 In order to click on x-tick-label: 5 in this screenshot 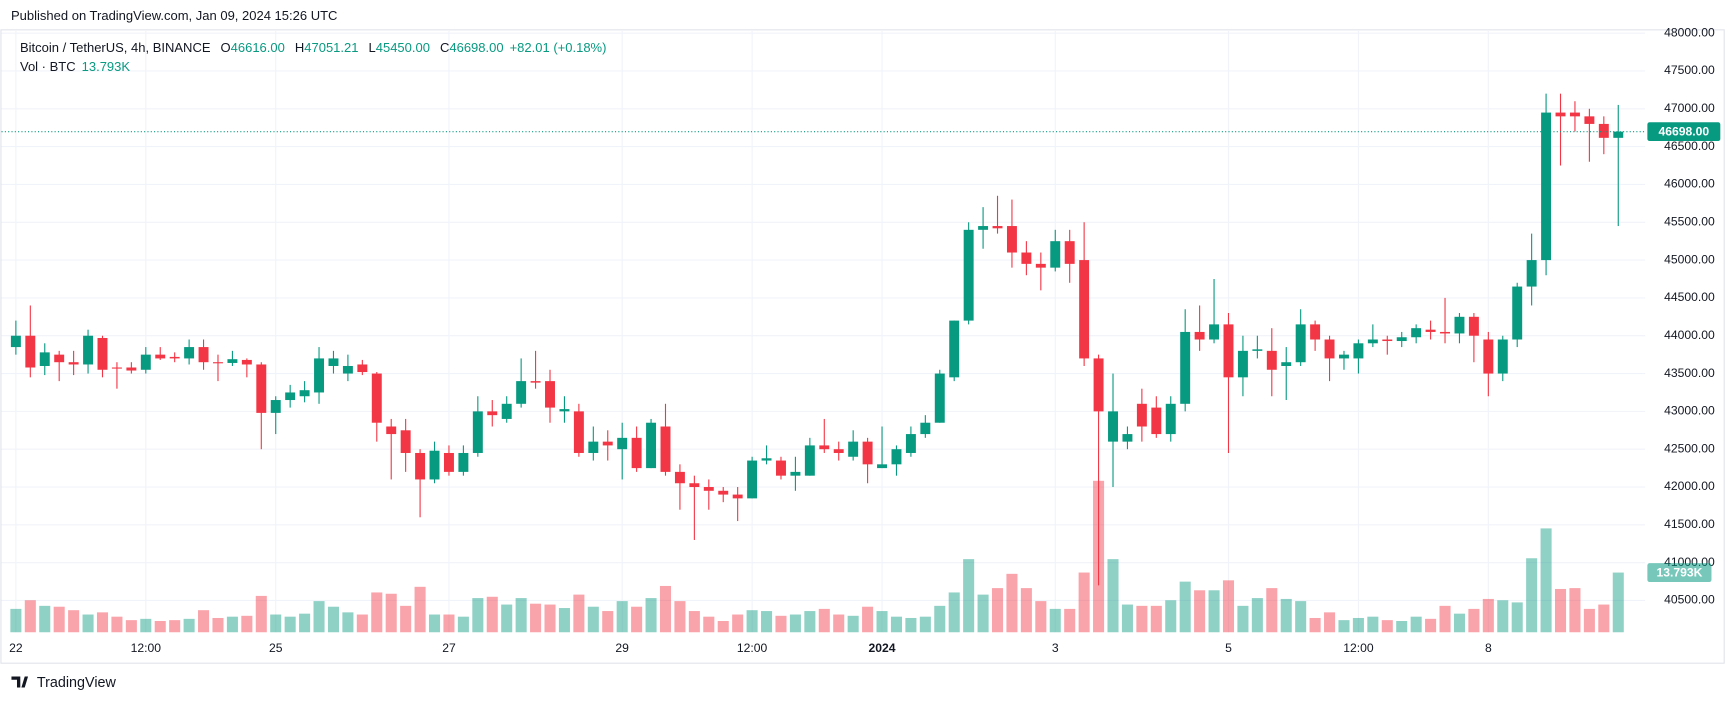, I will do `click(1228, 648)`.